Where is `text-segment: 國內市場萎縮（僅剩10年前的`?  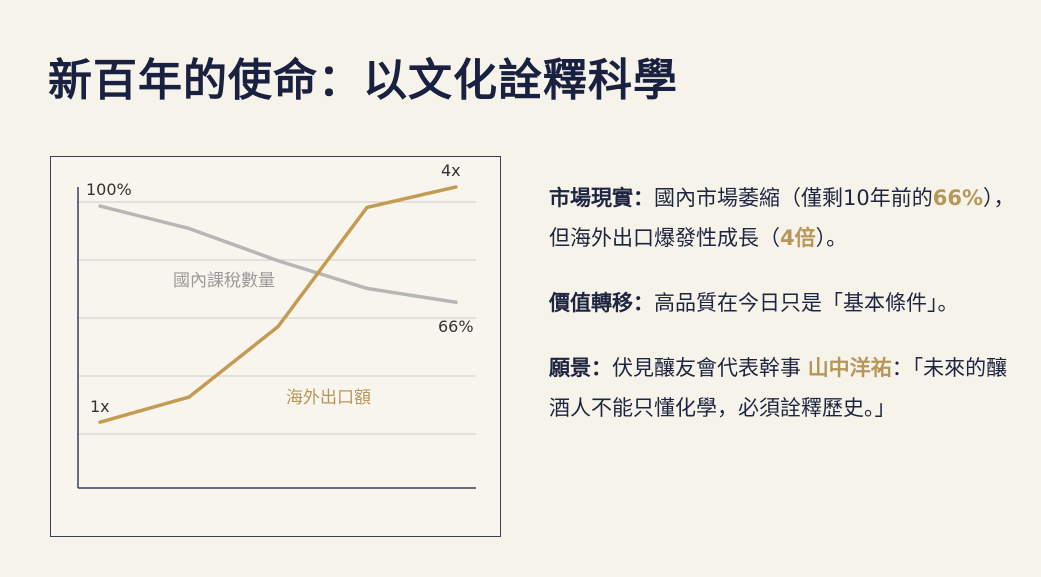 text-segment: 國內市場萎縮（僅剩10年前的 is located at coordinates (793, 198).